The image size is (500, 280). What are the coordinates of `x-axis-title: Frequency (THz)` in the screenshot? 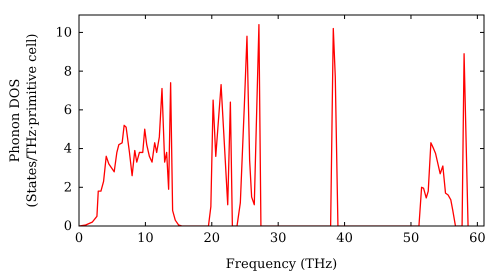 It's located at (282, 264).